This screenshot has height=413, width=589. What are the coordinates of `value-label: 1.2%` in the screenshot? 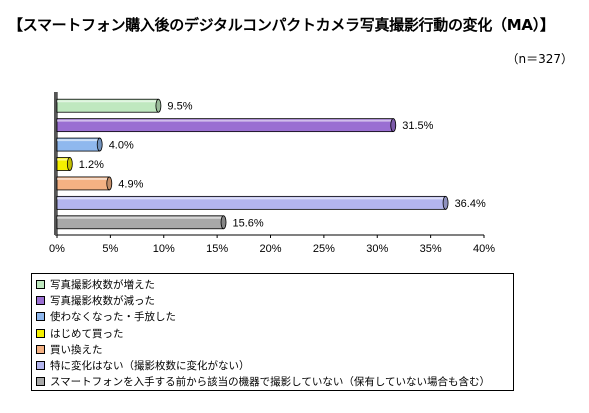 It's located at (91, 165).